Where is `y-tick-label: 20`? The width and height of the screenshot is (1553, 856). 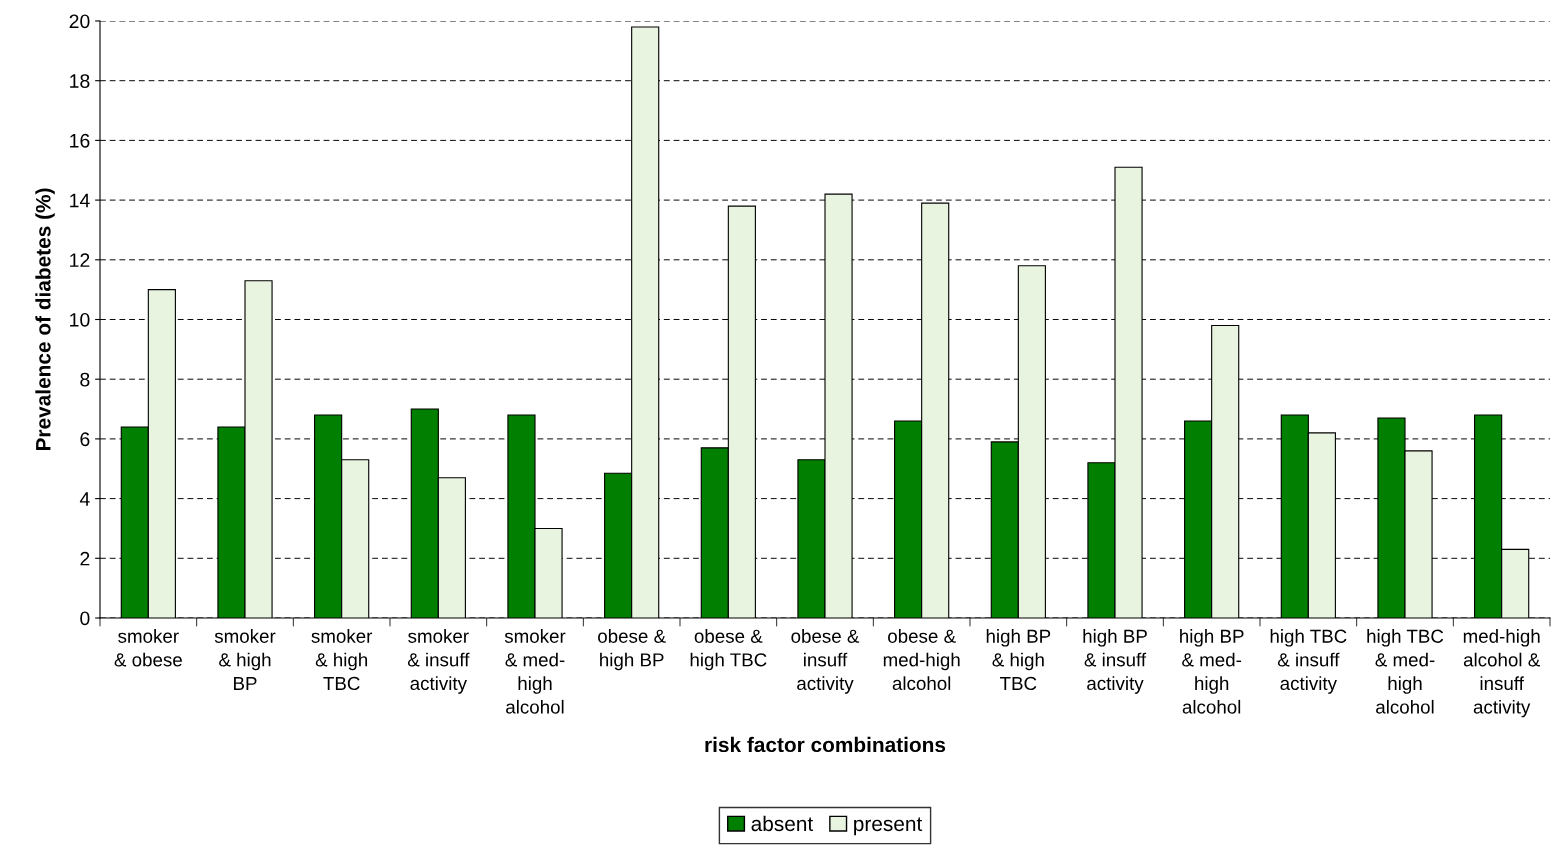
y-tick-label: 20 is located at coordinates (79, 21).